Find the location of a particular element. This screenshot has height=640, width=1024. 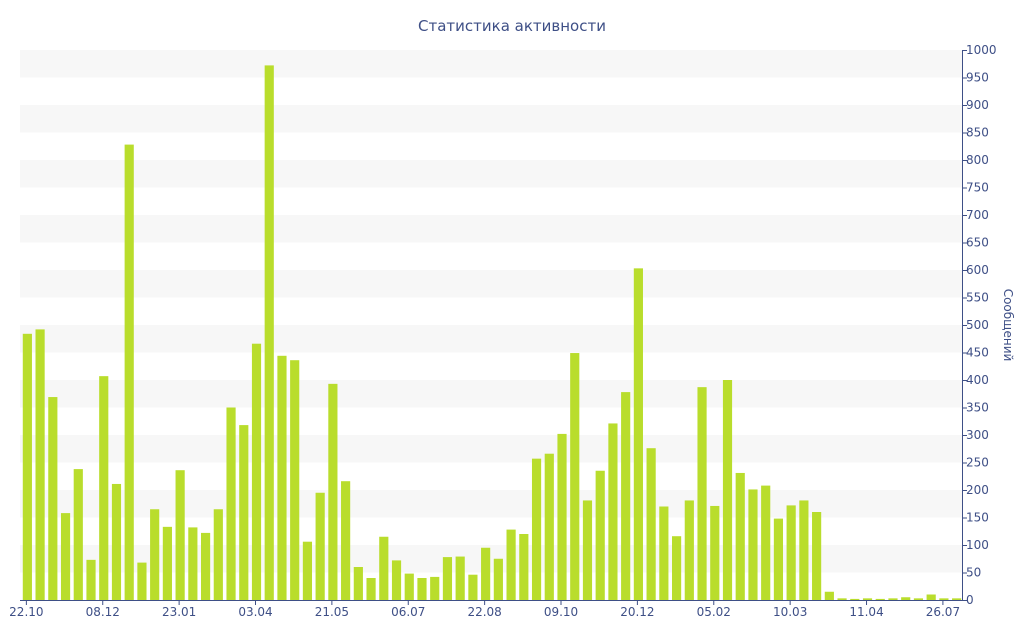

x-tick-label: 26.07 is located at coordinates (943, 612).